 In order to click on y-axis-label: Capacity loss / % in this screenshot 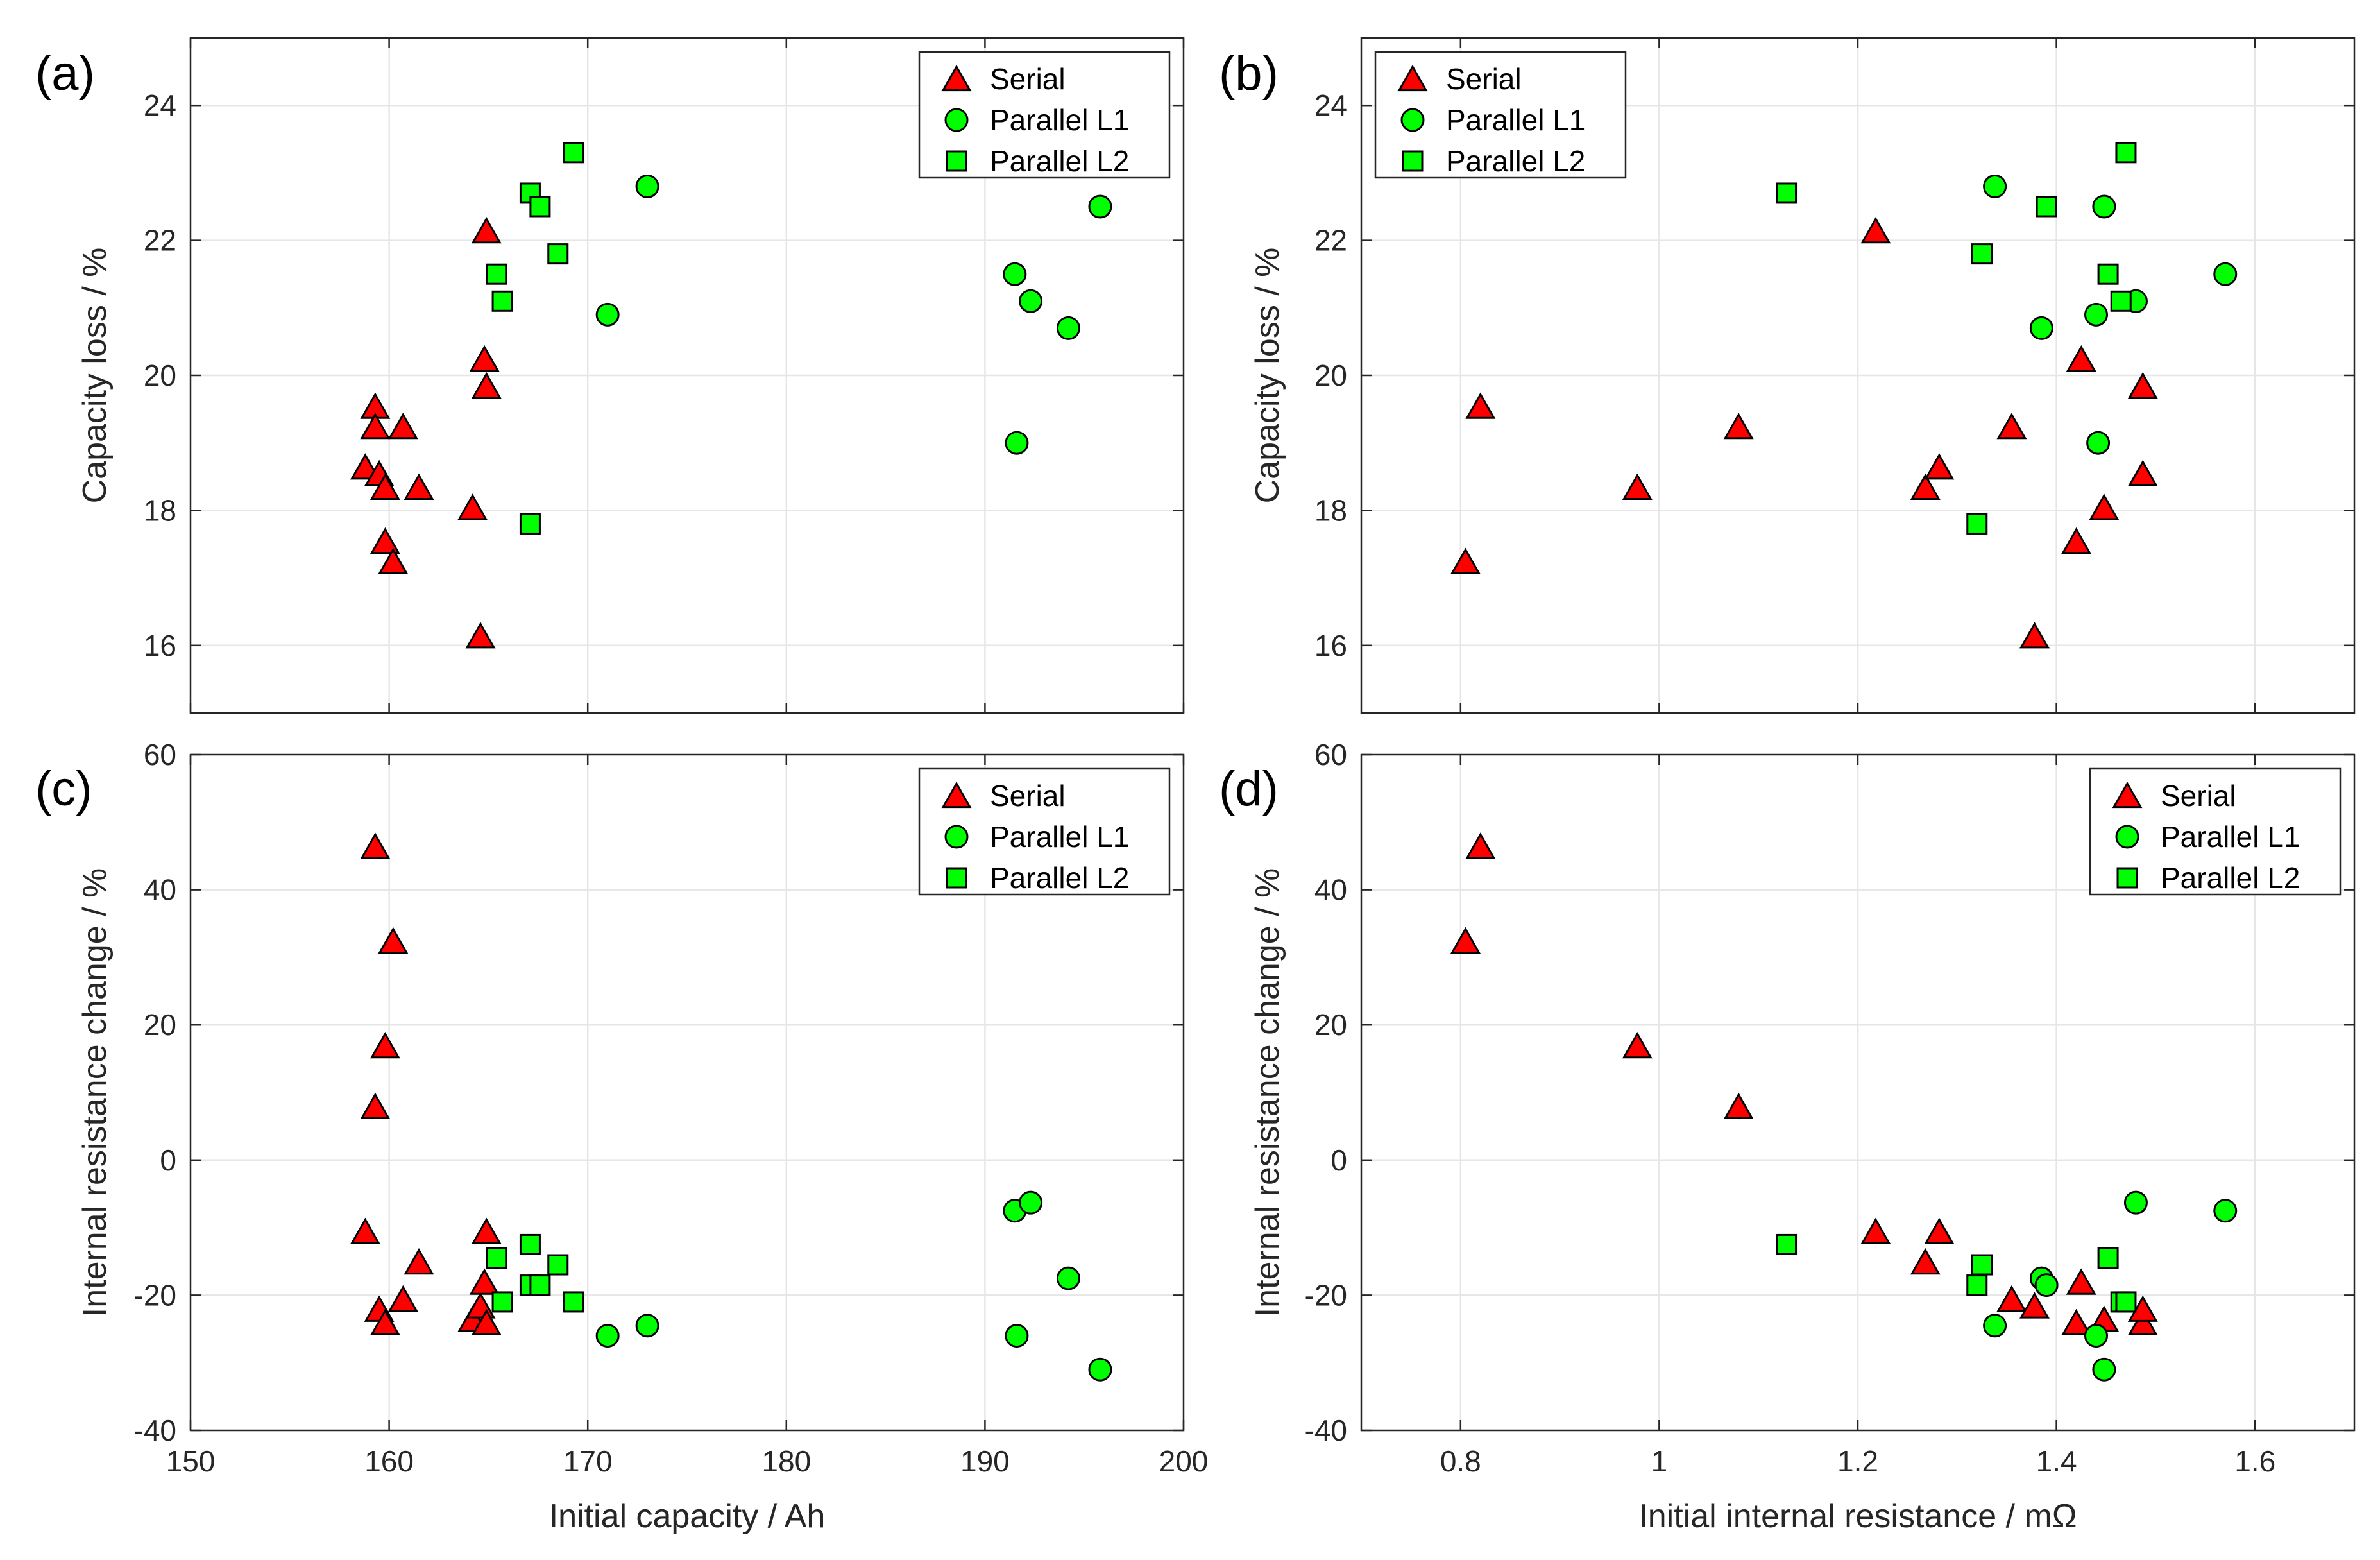, I will do `click(1267, 376)`.